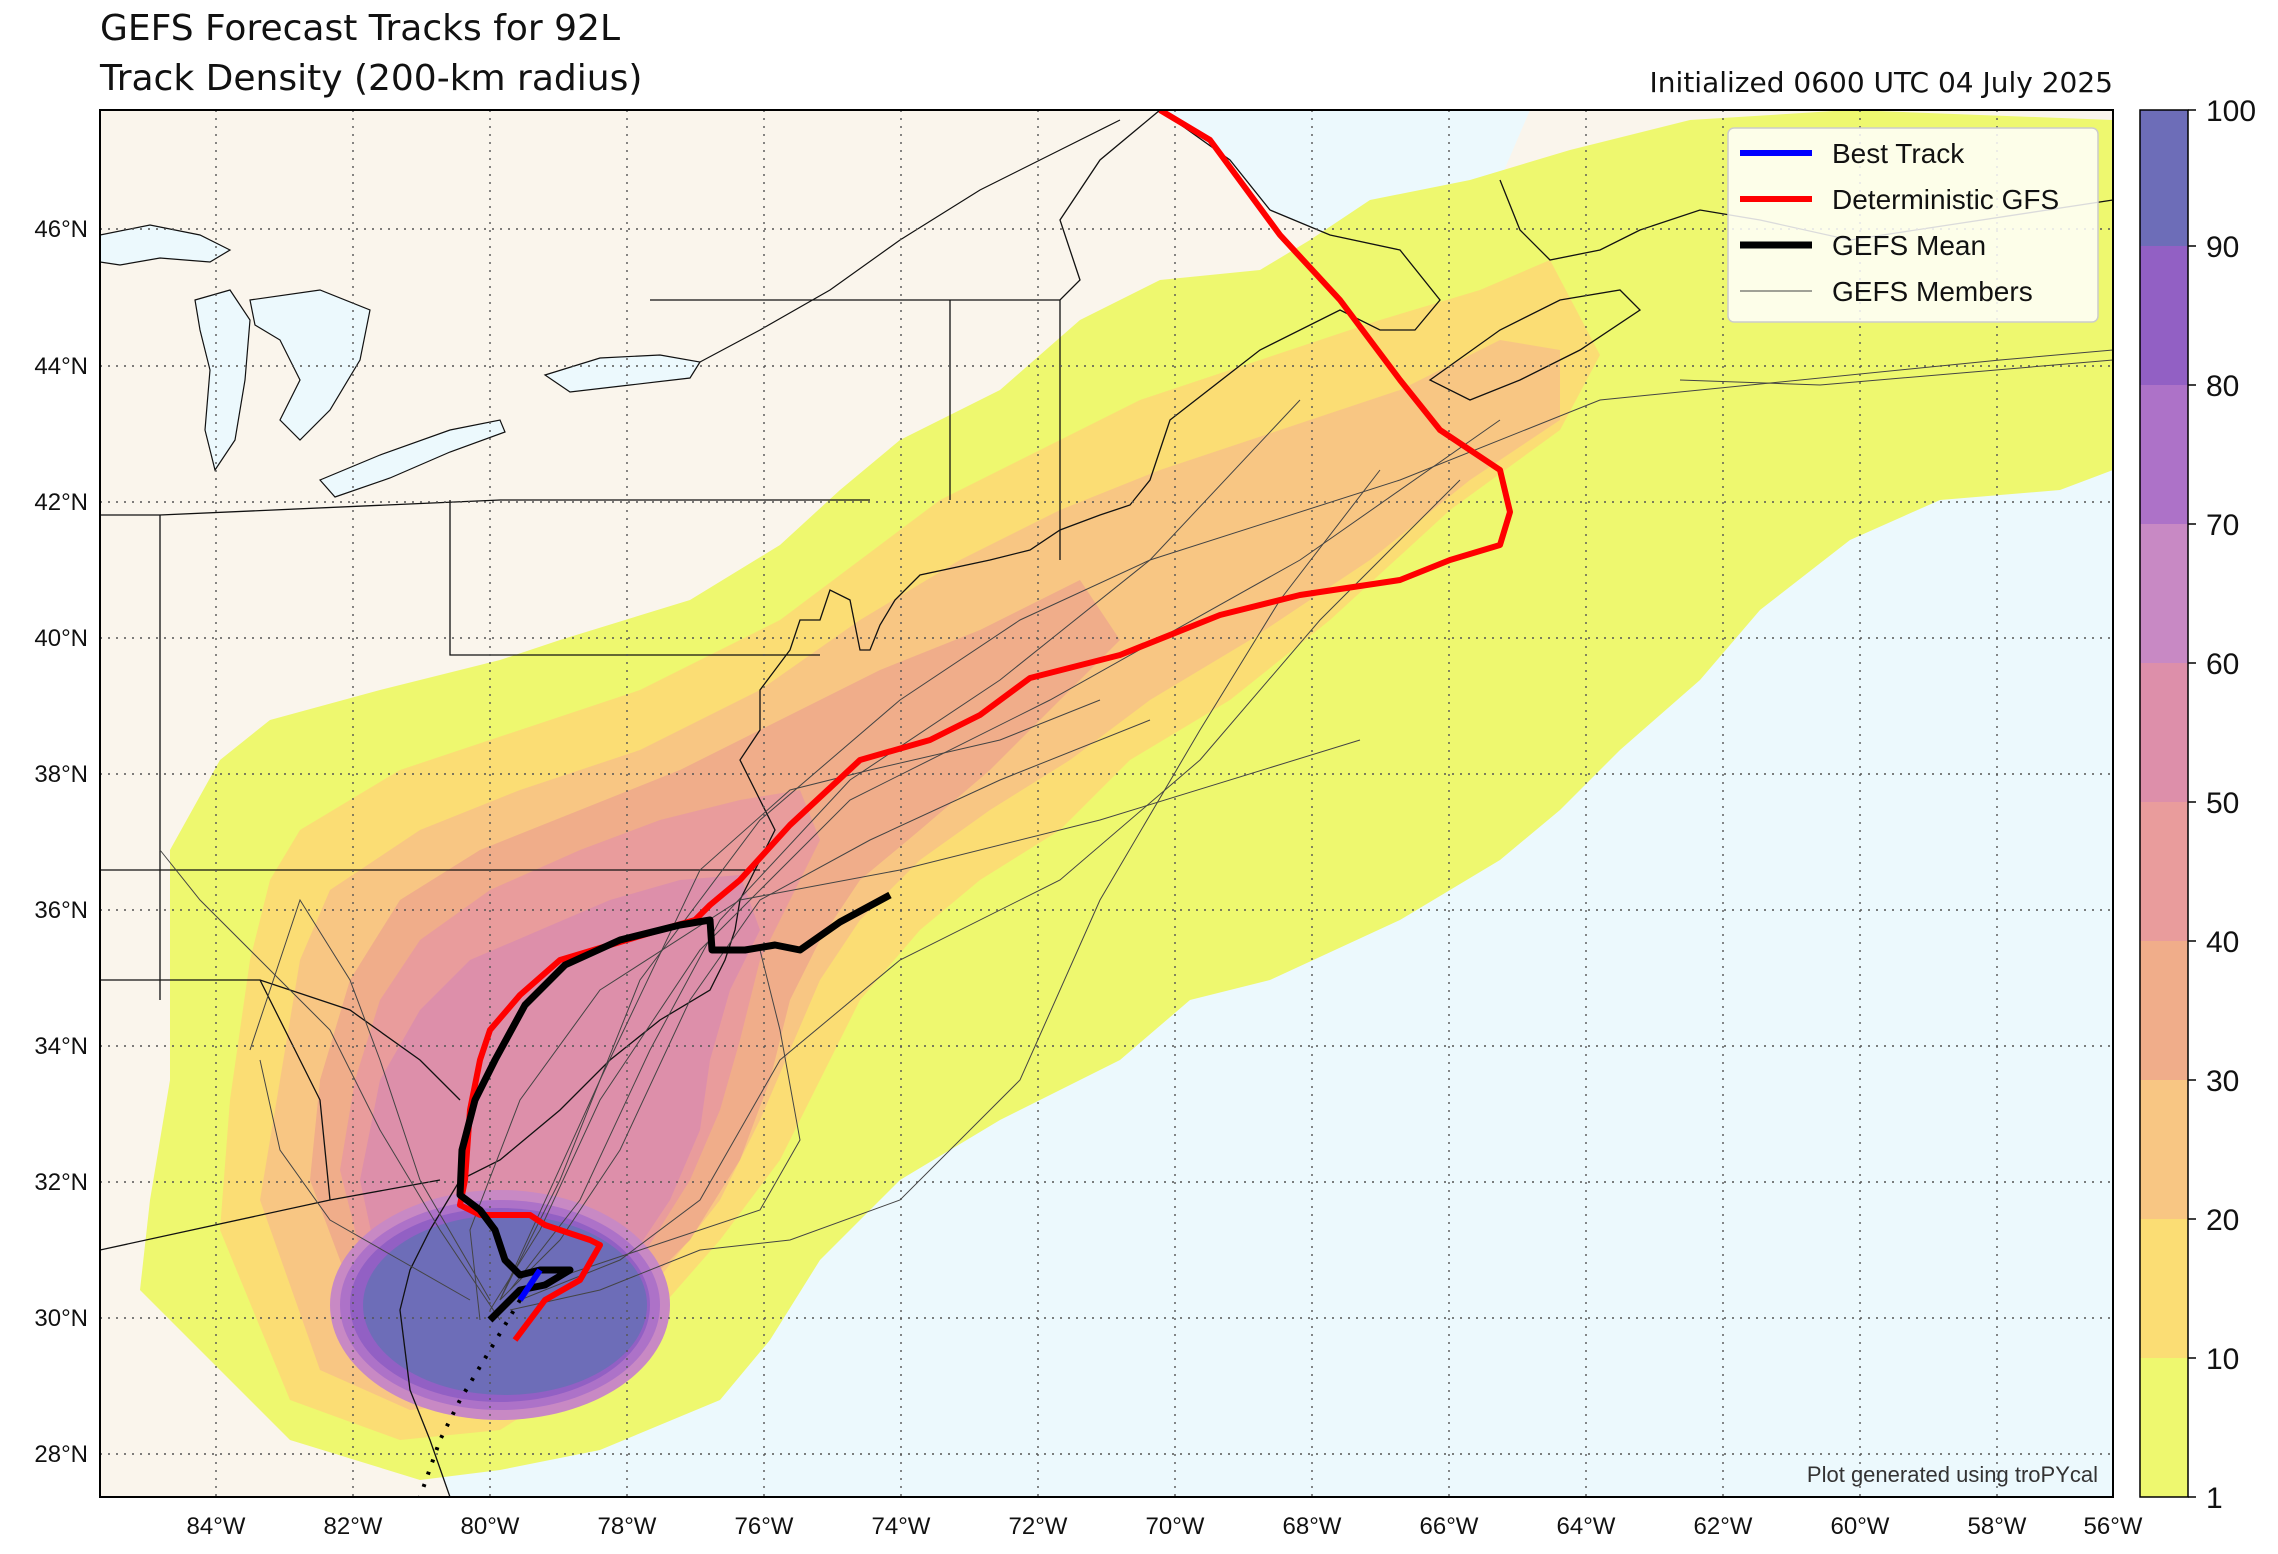  Describe the element at coordinates (61, 910) in the screenshot. I see `lat-label: 36°N` at that location.